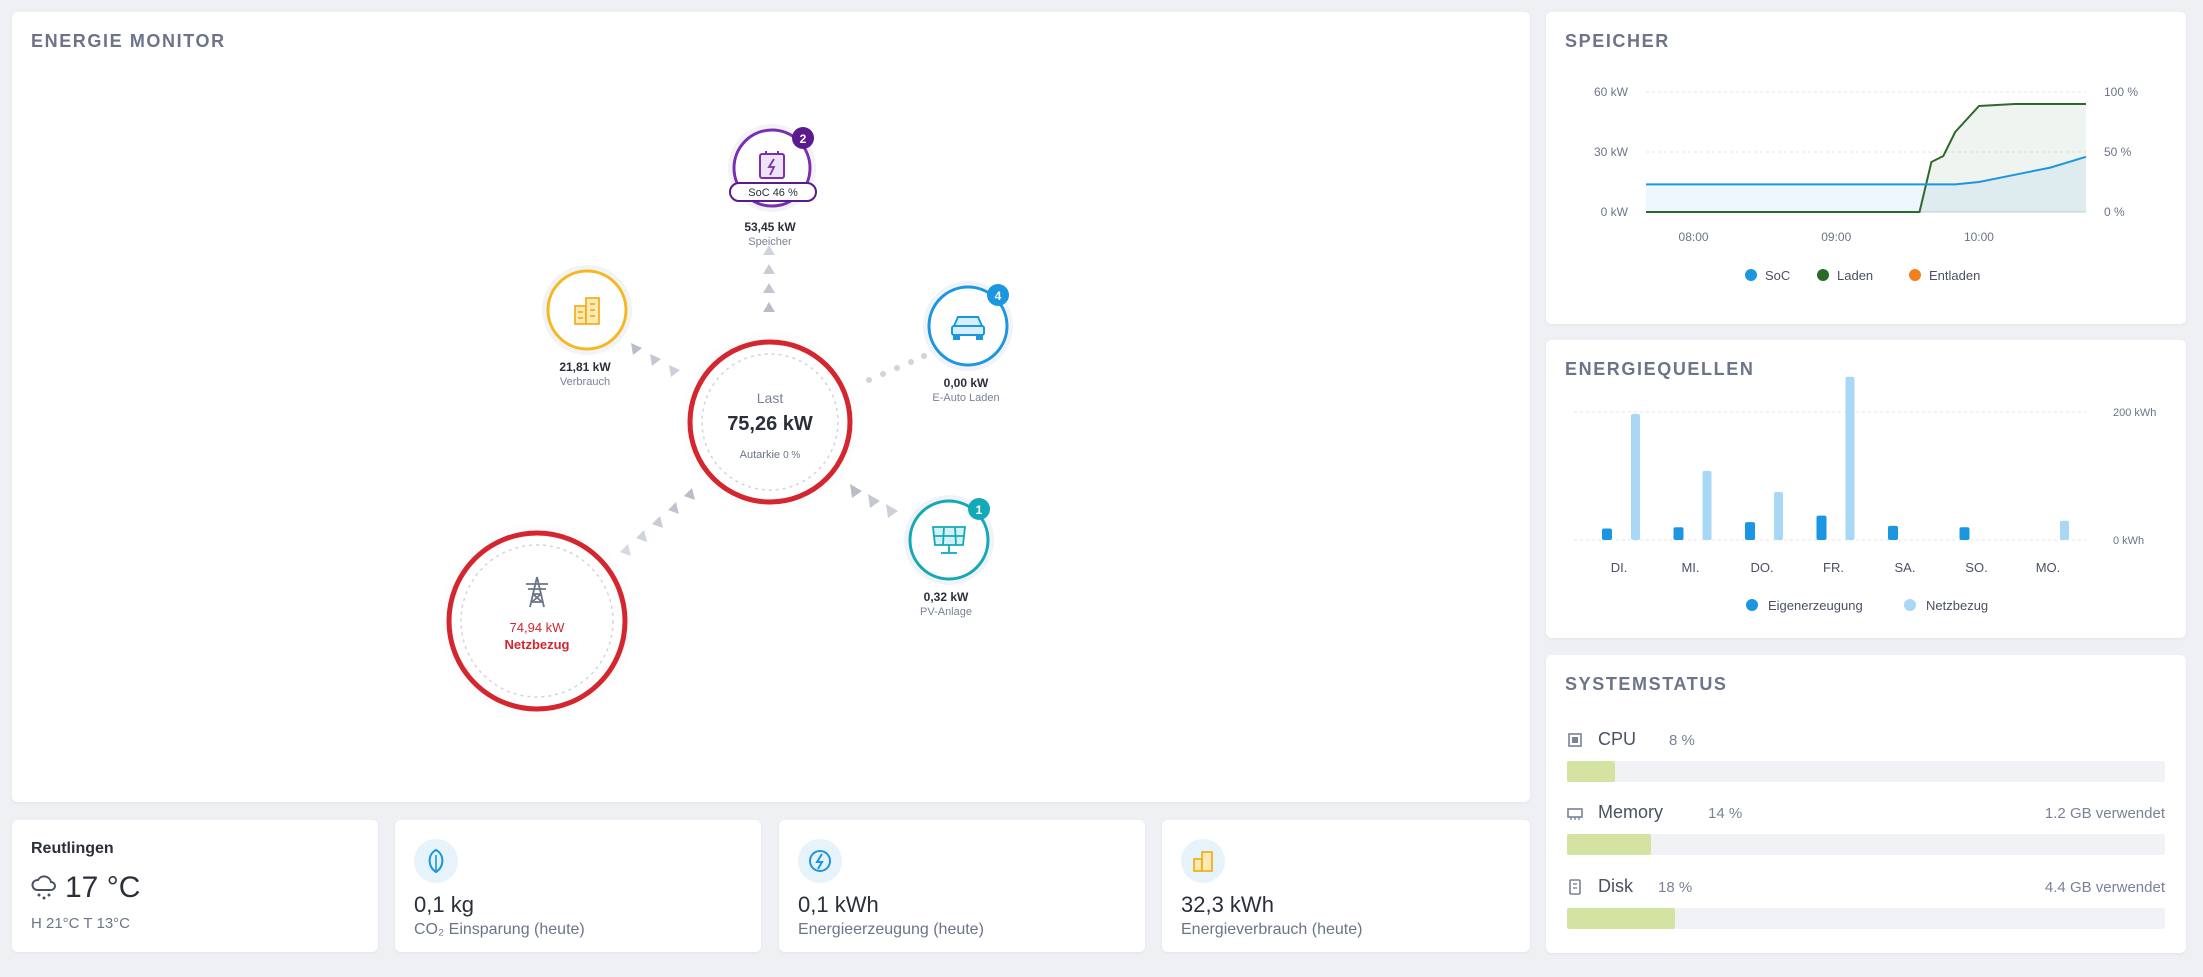 The width and height of the screenshot is (2203, 977). I want to click on disk-label: Disk, so click(1615, 886).